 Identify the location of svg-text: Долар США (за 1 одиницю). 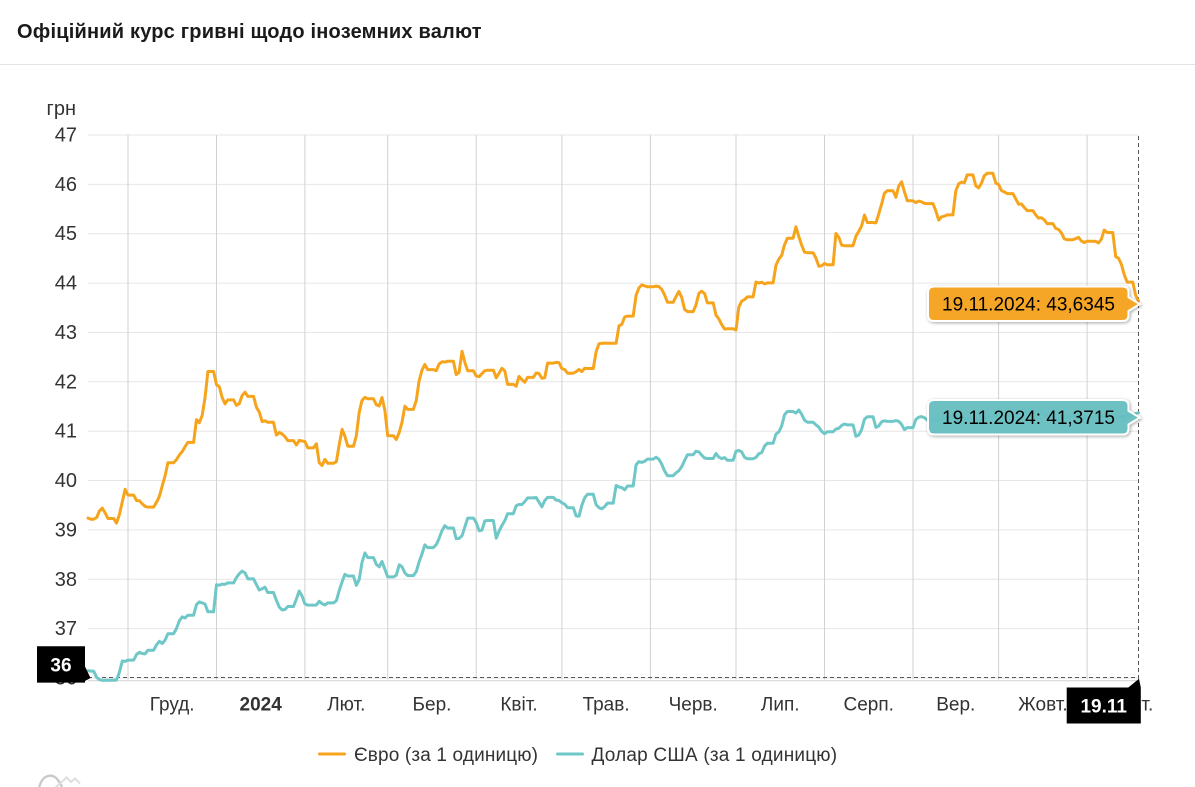
(715, 755).